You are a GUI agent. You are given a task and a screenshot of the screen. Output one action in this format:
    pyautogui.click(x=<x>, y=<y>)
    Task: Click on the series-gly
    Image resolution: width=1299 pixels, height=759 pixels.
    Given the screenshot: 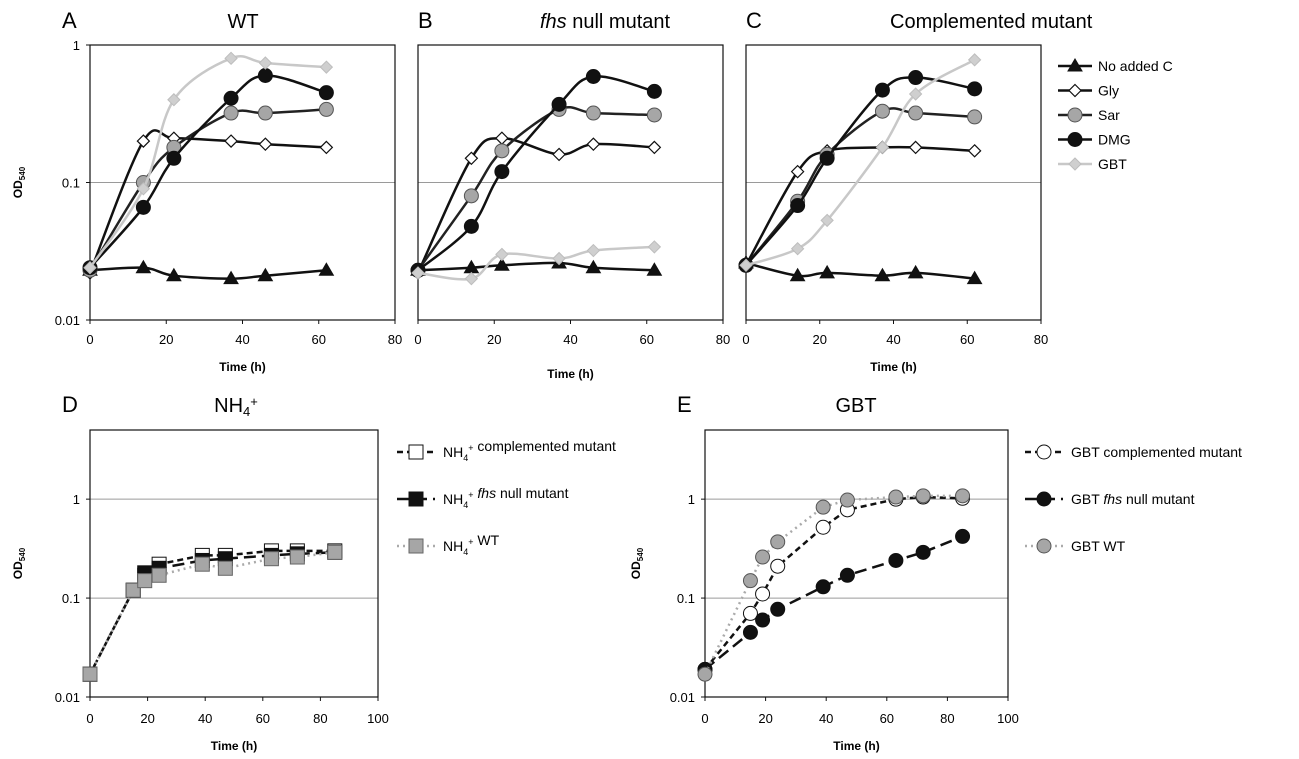 What is the action you would take?
    pyautogui.click(x=860, y=206)
    